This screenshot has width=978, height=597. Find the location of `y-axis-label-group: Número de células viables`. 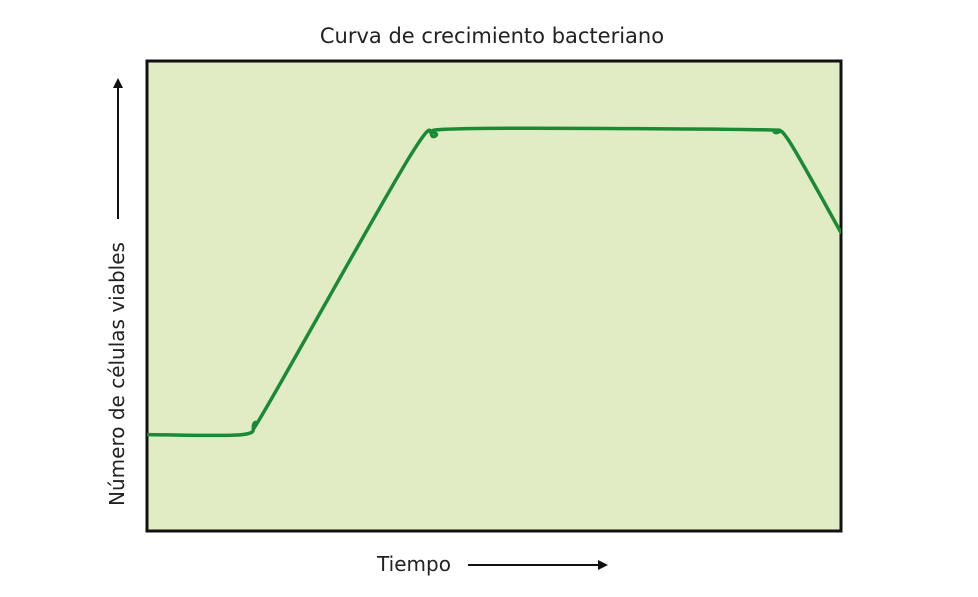

y-axis-label-group: Número de células viables is located at coordinates (117, 292).